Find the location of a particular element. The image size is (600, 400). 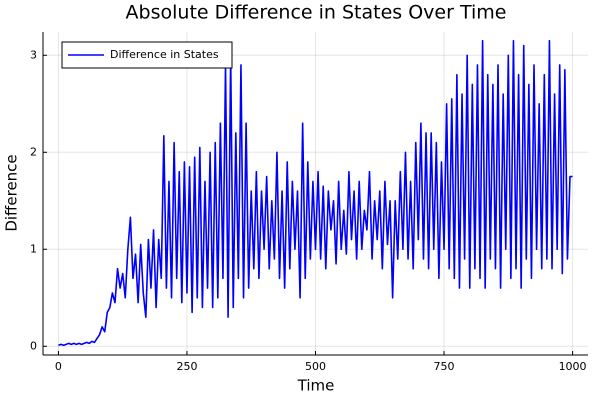

y-tick-label: 3 is located at coordinates (33, 54).